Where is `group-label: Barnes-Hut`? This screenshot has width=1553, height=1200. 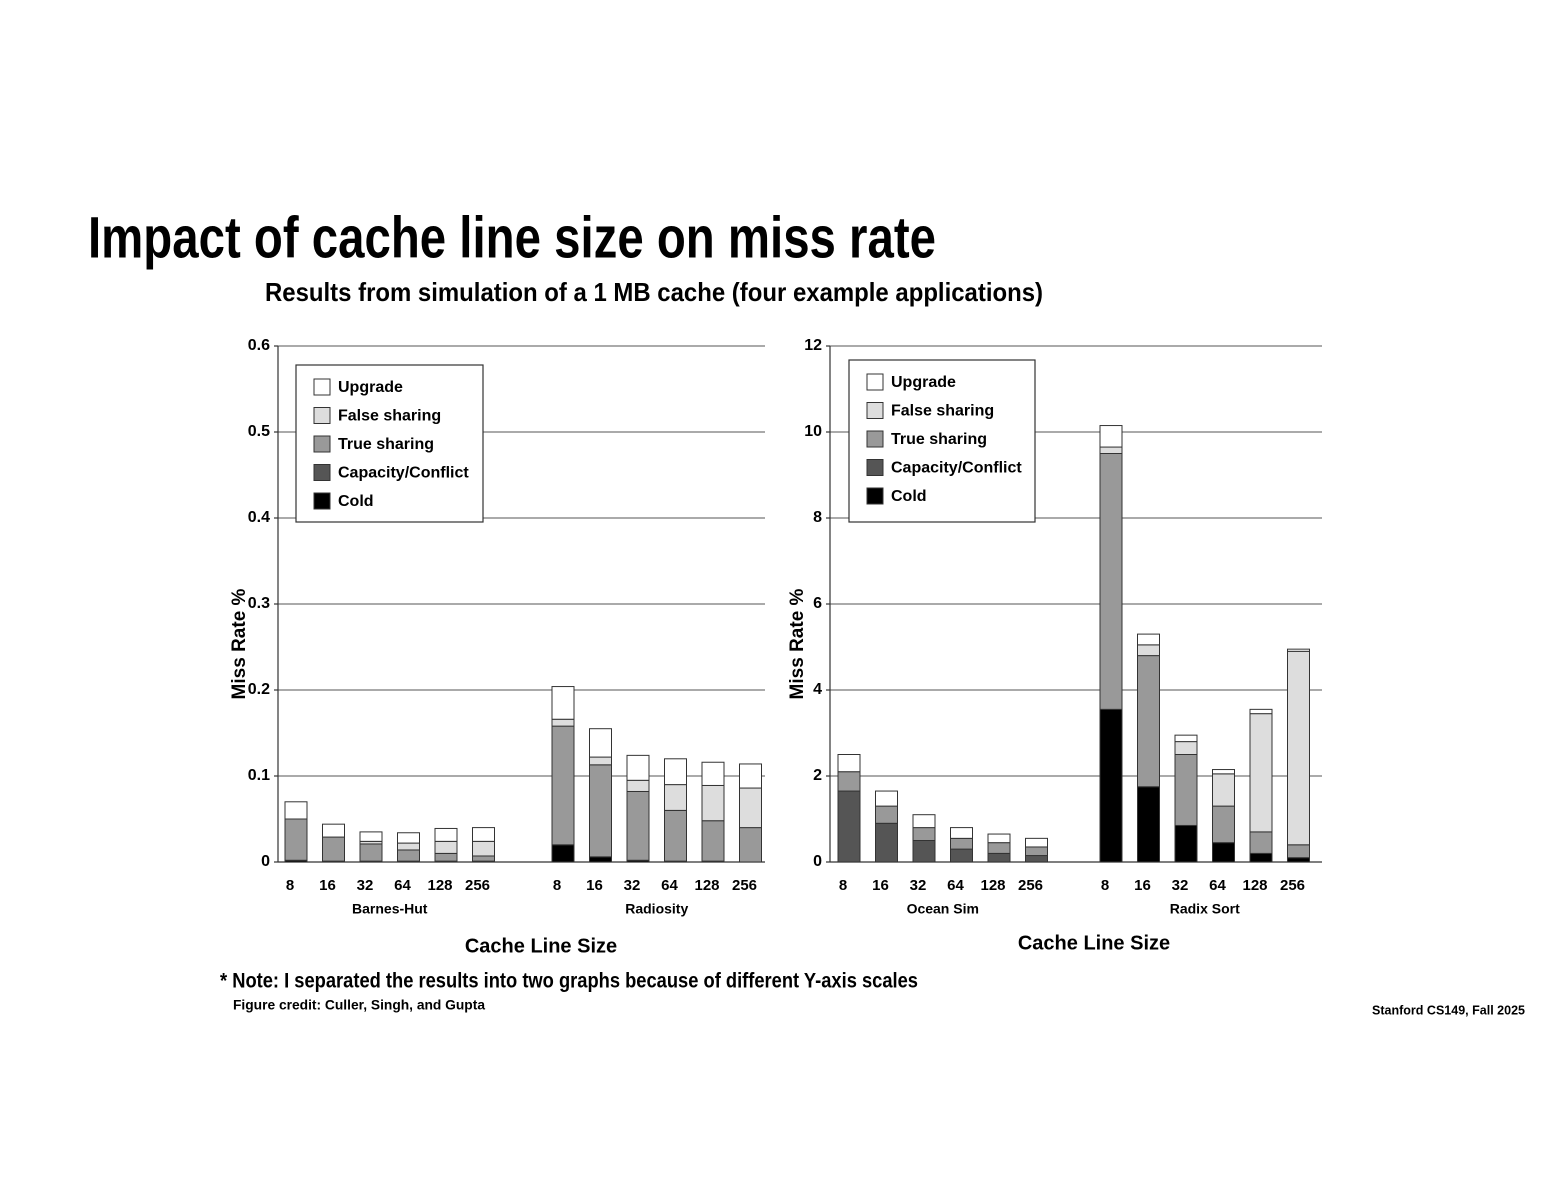
group-label: Barnes-Hut is located at coordinates (390, 909).